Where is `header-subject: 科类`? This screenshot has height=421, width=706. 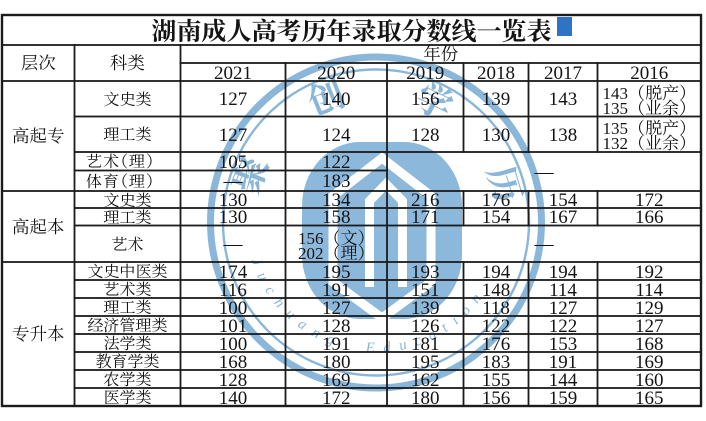 header-subject: 科类 is located at coordinates (127, 63).